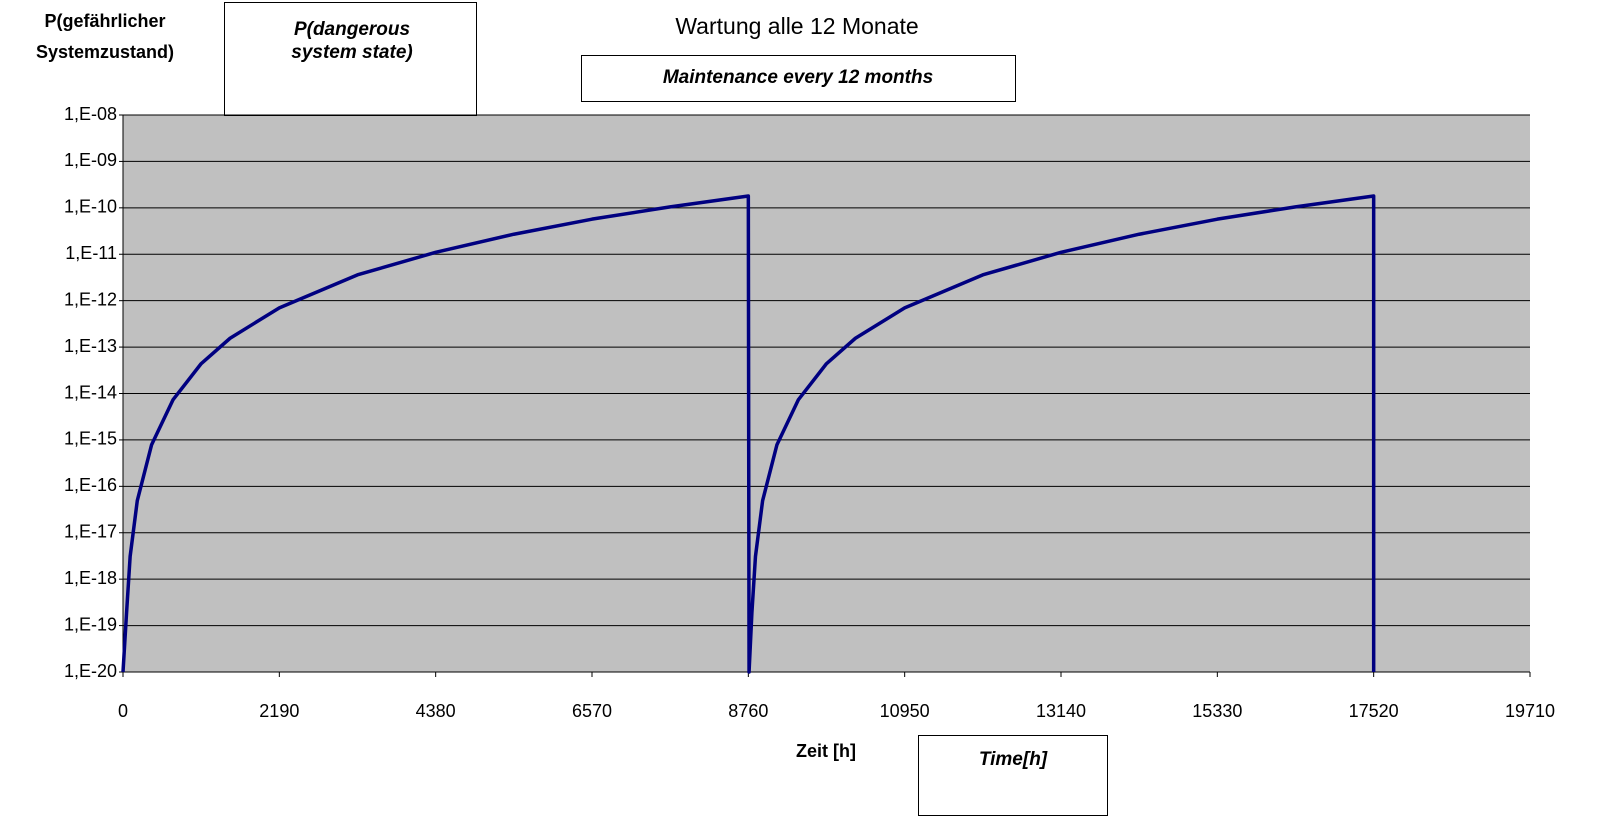 The width and height of the screenshot is (1618, 819). Describe the element at coordinates (796, 26) in the screenshot. I see `chart-title: Wartung alle 12 Monate` at that location.